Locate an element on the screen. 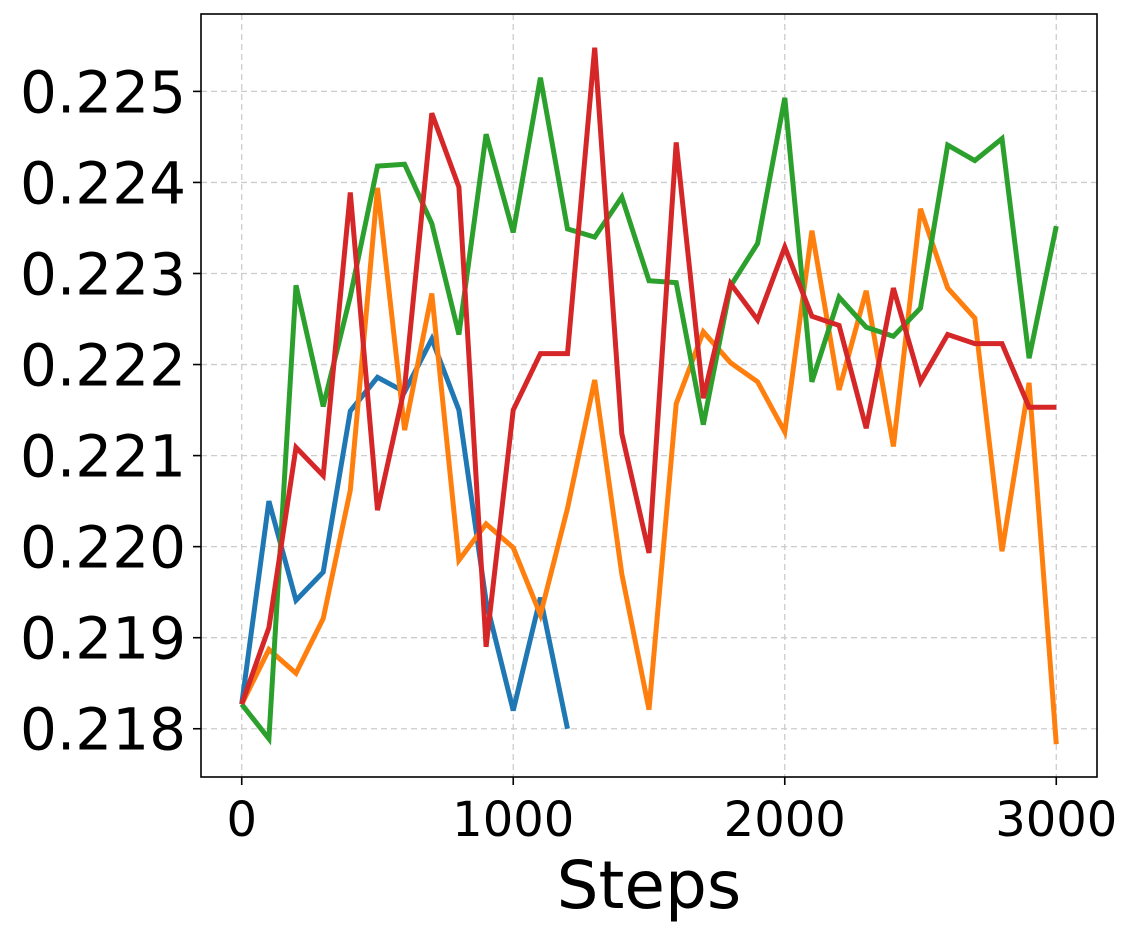 This screenshot has width=1142, height=937. y-tick-label: 0.225 is located at coordinates (103, 92).